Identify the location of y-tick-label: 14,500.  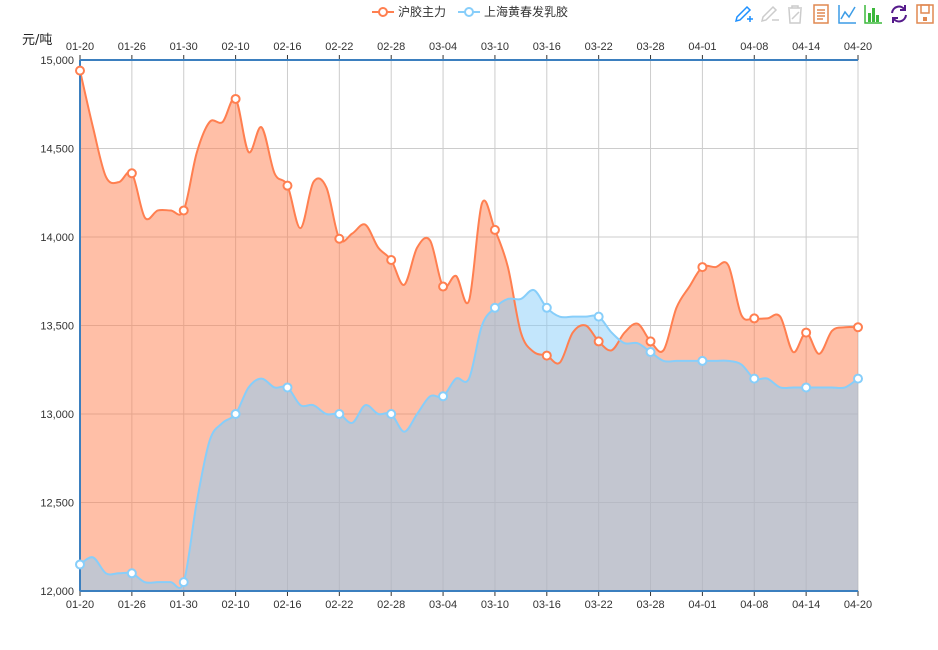
(57, 150).